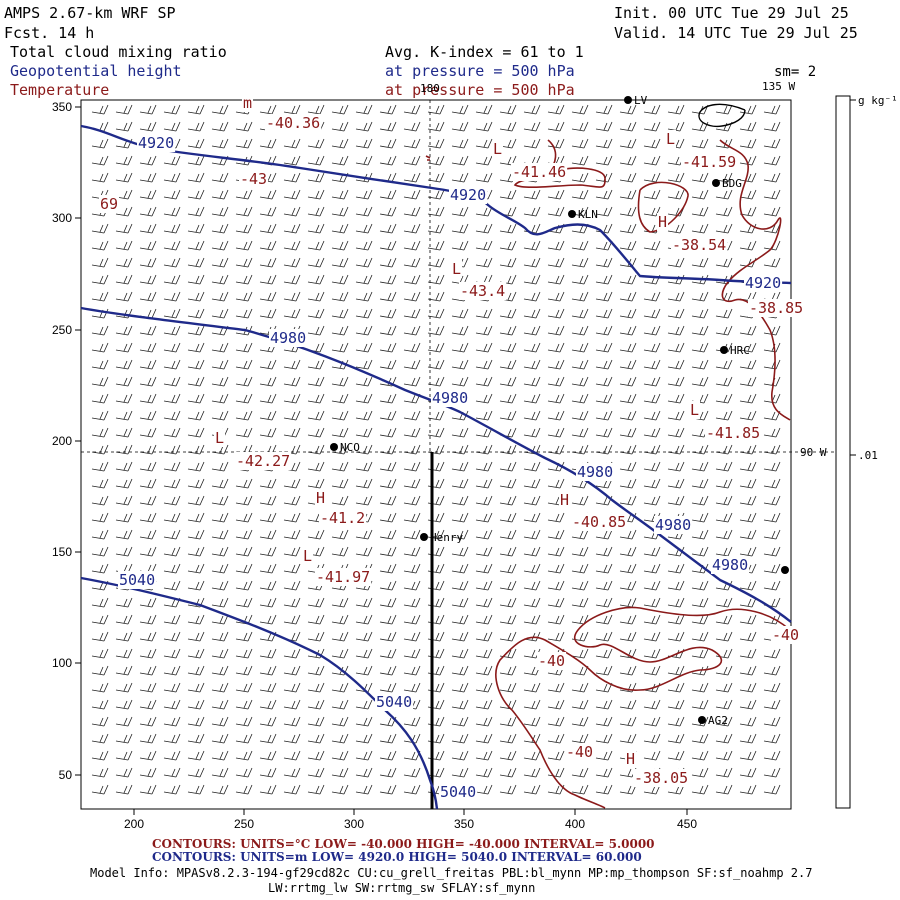  Describe the element at coordinates (263, 461) in the screenshot. I see `temperature-label: -42.27` at that location.